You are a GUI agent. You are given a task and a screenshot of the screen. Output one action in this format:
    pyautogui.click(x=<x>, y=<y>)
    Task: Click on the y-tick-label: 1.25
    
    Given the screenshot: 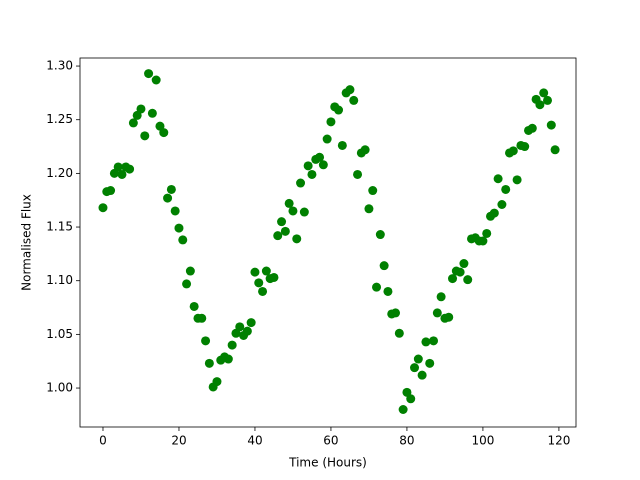 What is the action you would take?
    pyautogui.click(x=59, y=119)
    